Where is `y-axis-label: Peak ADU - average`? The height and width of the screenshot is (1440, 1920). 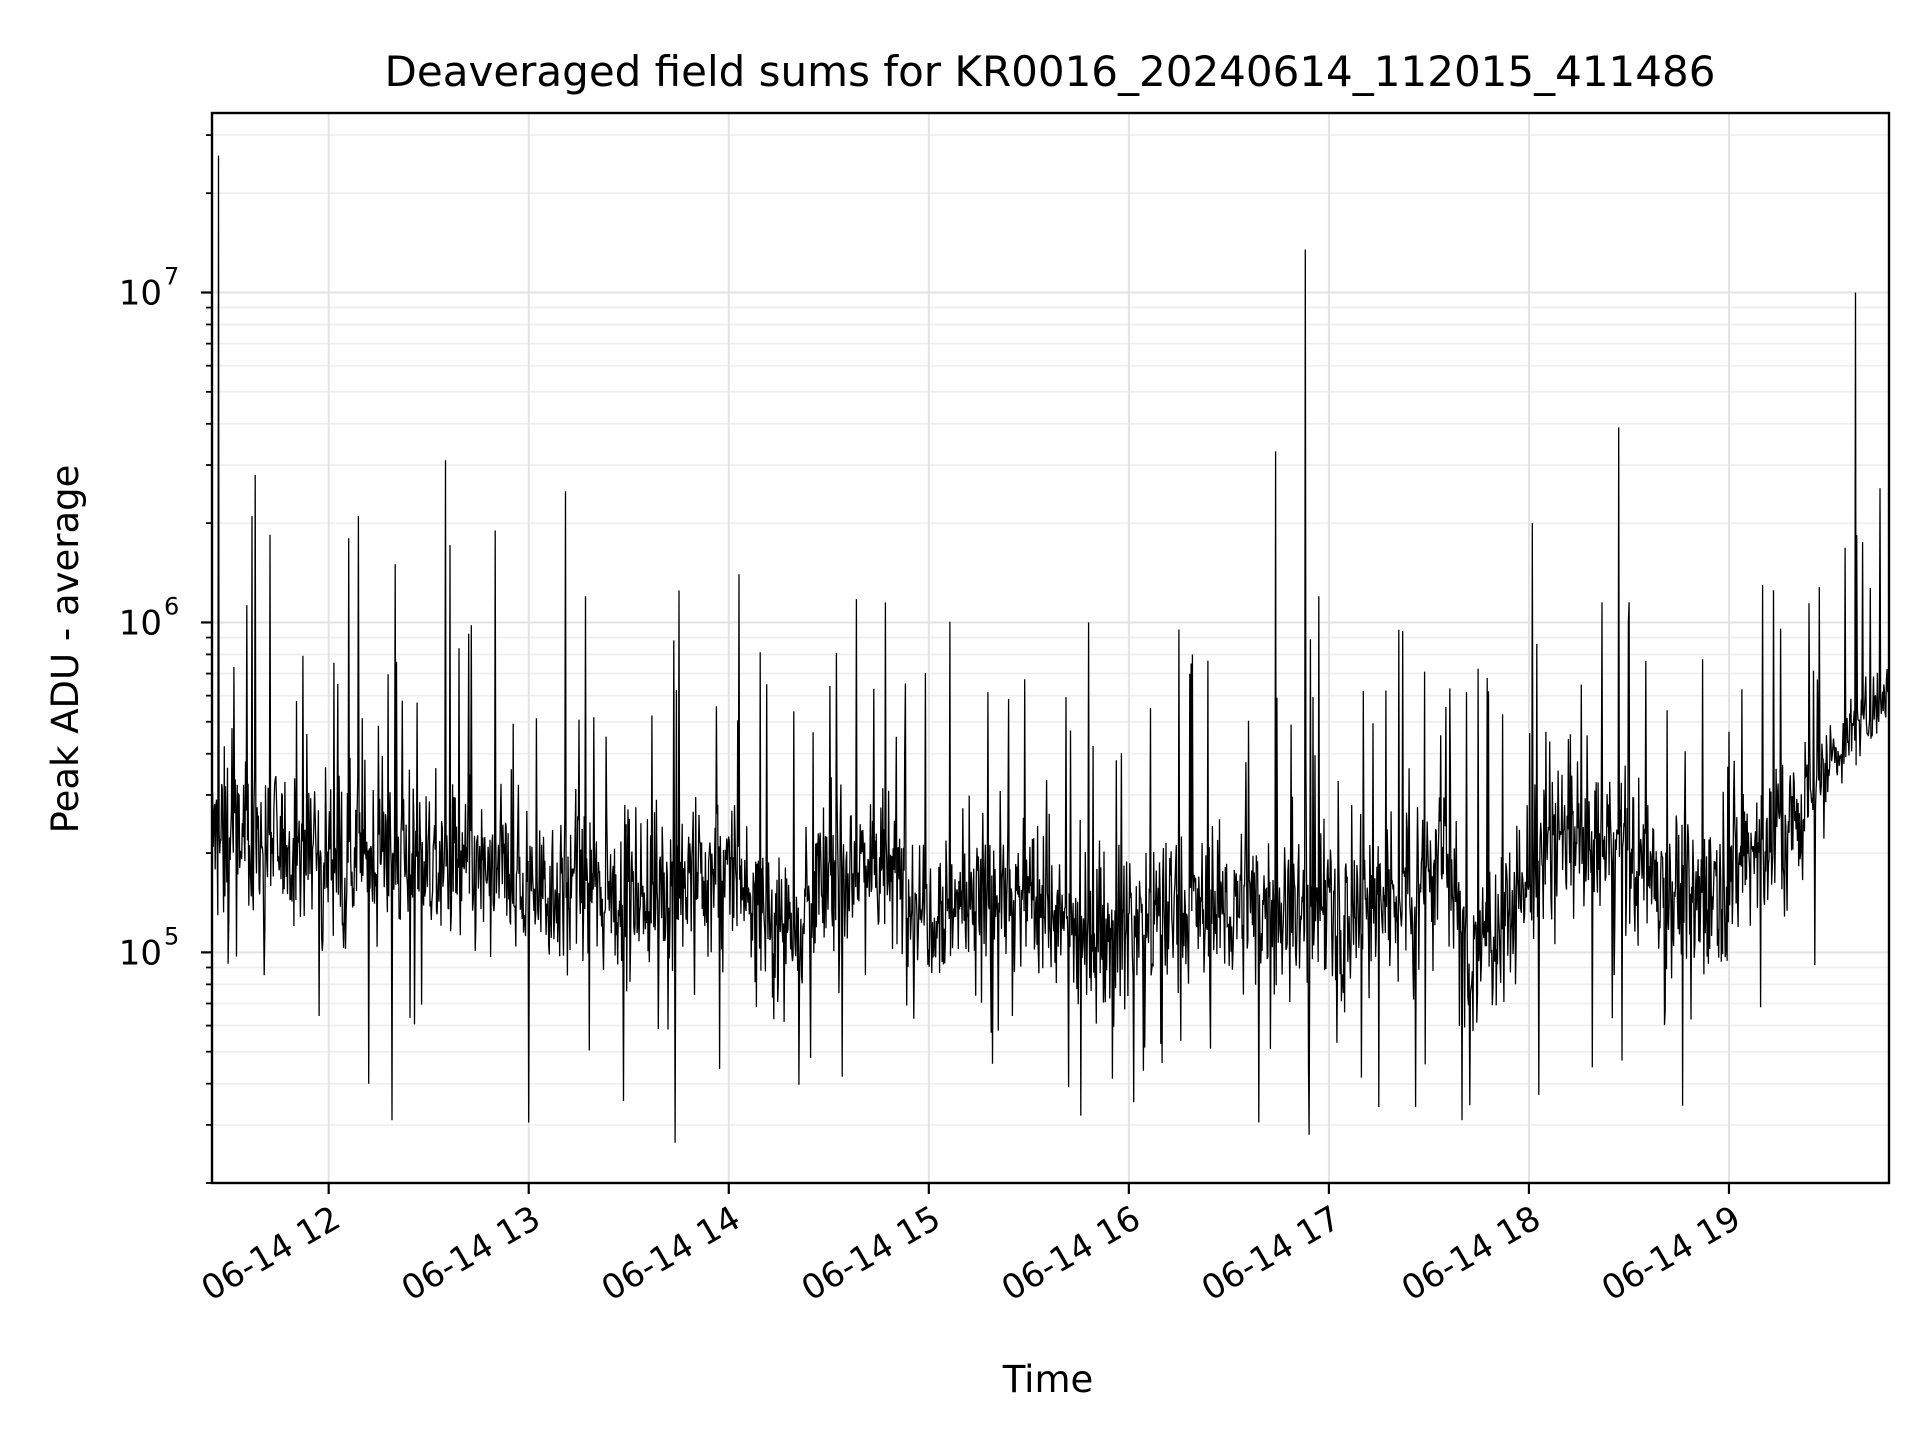 y-axis-label: Peak ADU - average is located at coordinates (65, 649).